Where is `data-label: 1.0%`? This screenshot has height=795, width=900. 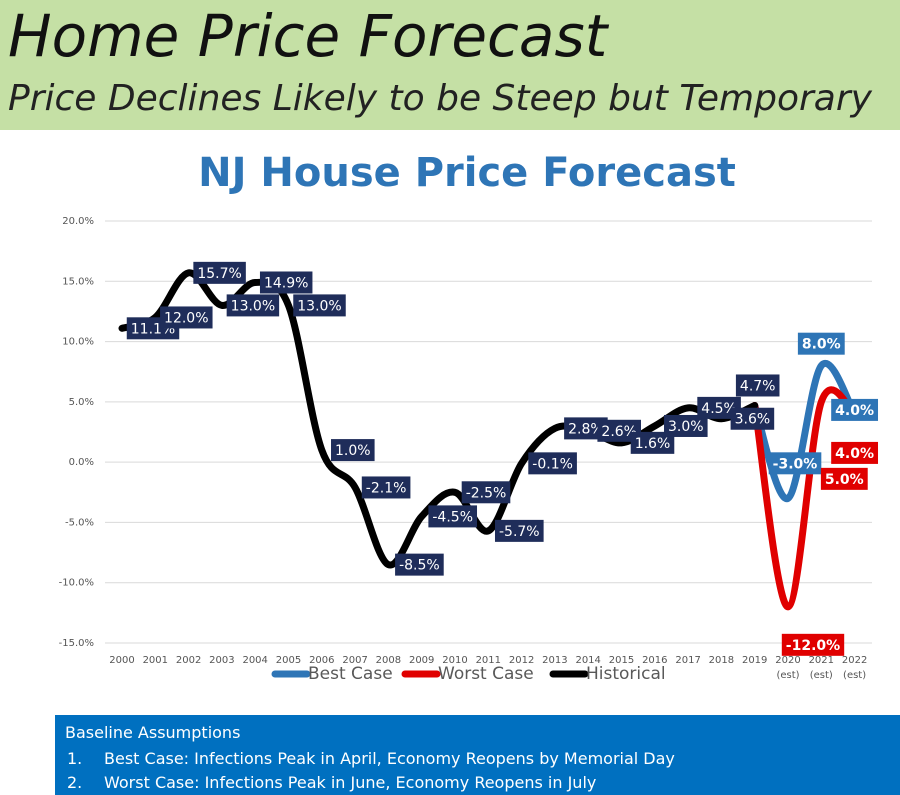 data-label: 1.0% is located at coordinates (353, 450).